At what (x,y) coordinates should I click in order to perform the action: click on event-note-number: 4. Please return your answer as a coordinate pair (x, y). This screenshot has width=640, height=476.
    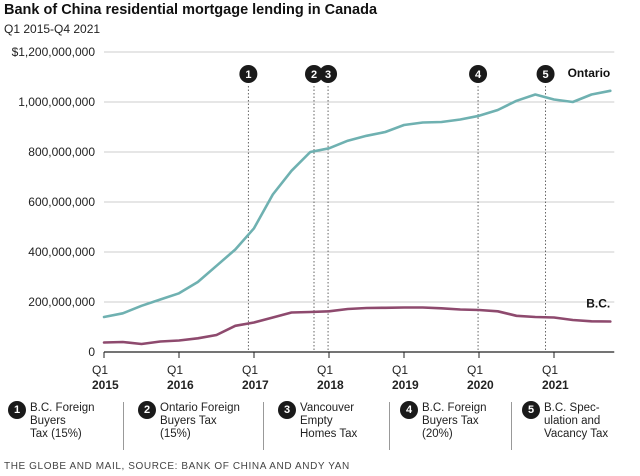
    Looking at the image, I should click on (409, 410).